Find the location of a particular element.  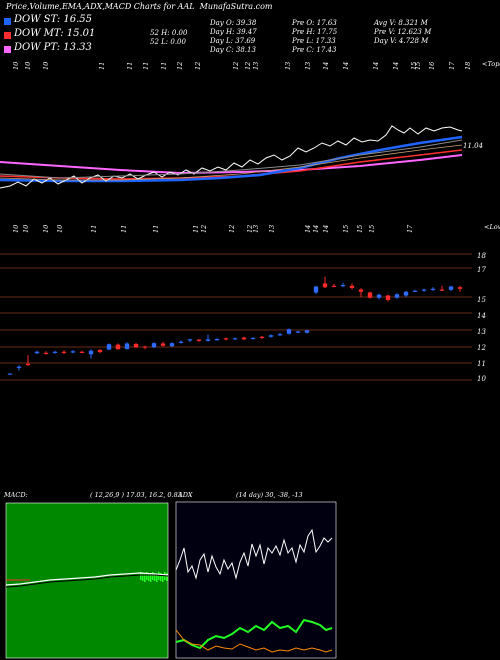

stat-pre-c: Pre C: 17.43 is located at coordinates (314, 50).